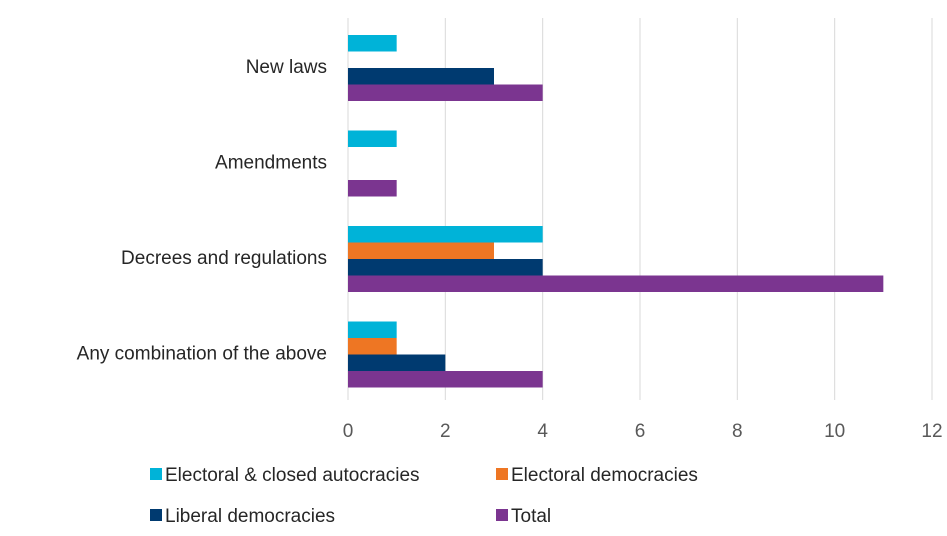  What do you see at coordinates (250, 516) in the screenshot?
I see `legend-label: Liberal democracies` at bounding box center [250, 516].